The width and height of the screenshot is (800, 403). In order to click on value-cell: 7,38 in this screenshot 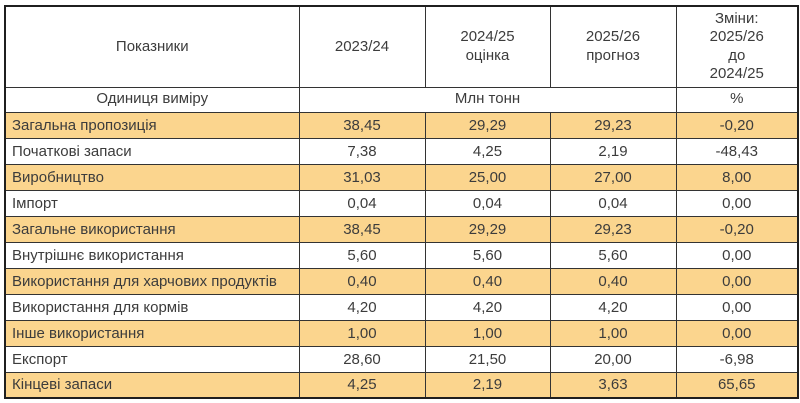, I will do `click(362, 151)`.